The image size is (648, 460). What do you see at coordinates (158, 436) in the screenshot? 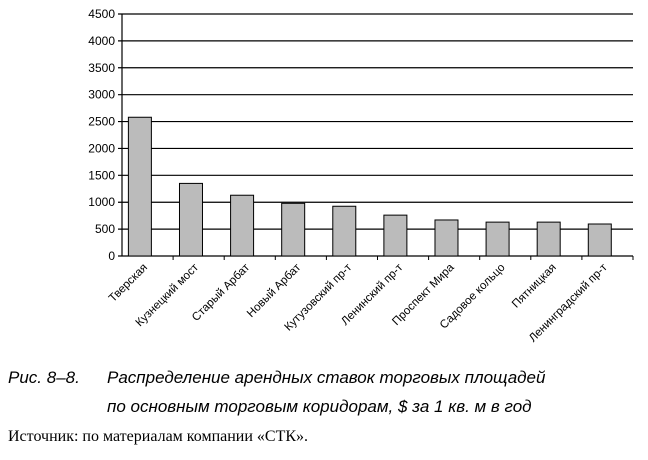
I see `source-note: Источник: по материалам компании «СТК».` at bounding box center [158, 436].